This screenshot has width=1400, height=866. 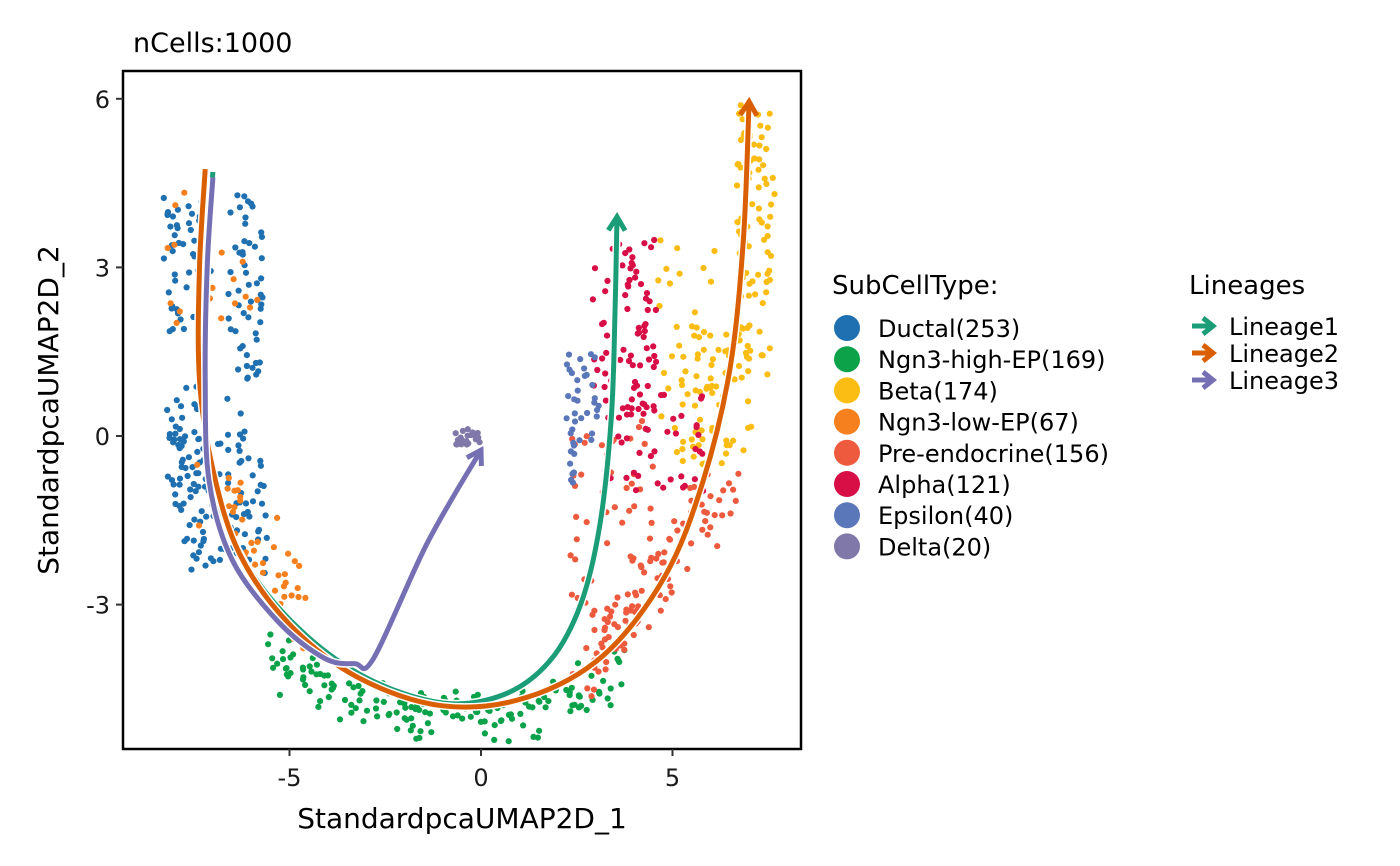 What do you see at coordinates (1265, 327) in the screenshot?
I see `legend-item: Lineage1` at bounding box center [1265, 327].